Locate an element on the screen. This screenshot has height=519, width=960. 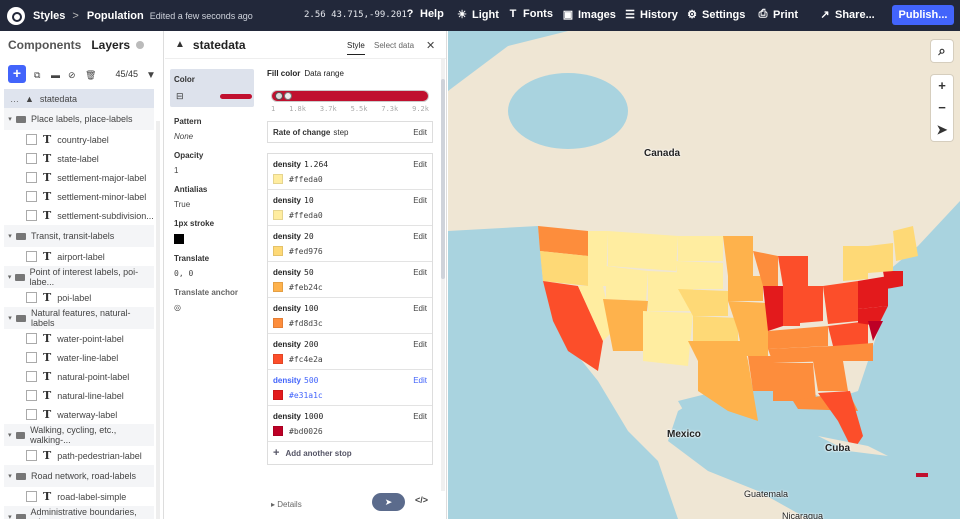
property-color: Color ⊟ is located at coordinates (212, 88).